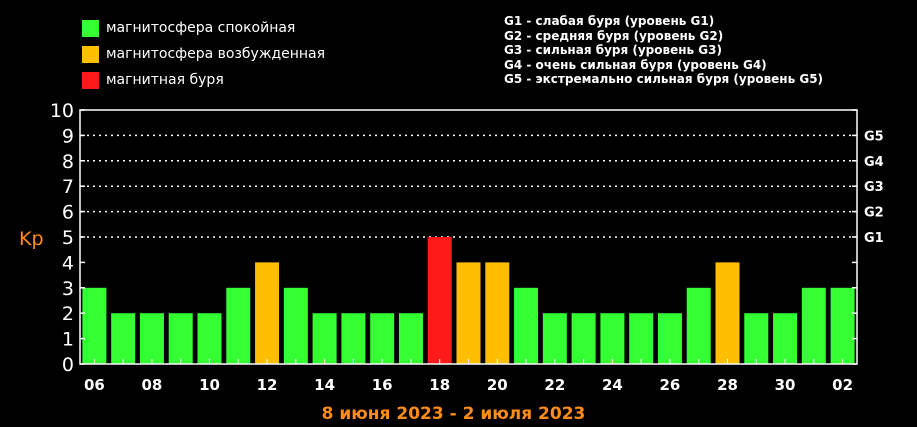 The height and width of the screenshot is (427, 917). What do you see at coordinates (874, 187) in the screenshot?
I see `g-level-label-g3: G3` at bounding box center [874, 187].